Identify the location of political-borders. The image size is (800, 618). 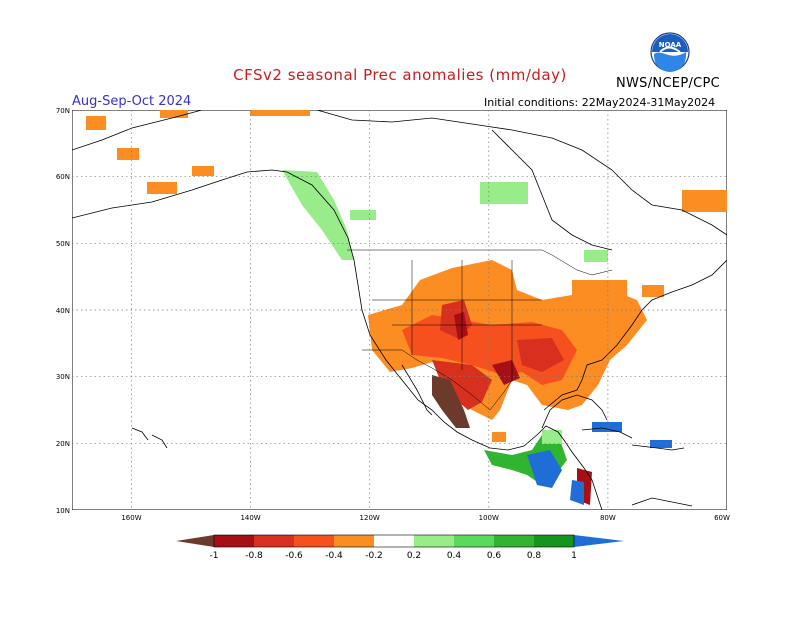
(480, 330).